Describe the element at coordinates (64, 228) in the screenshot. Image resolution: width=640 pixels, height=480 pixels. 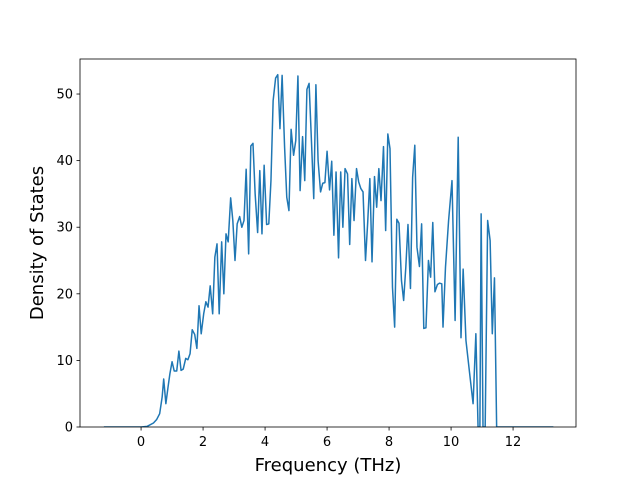
I see `y-tick-label: 30` at that location.